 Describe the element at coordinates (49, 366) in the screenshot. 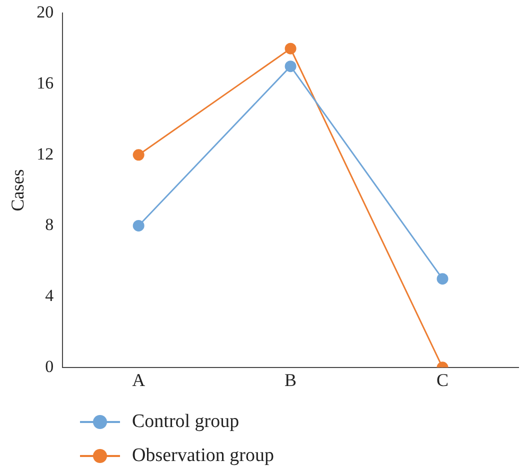

I see `y-tick-label: 0` at that location.